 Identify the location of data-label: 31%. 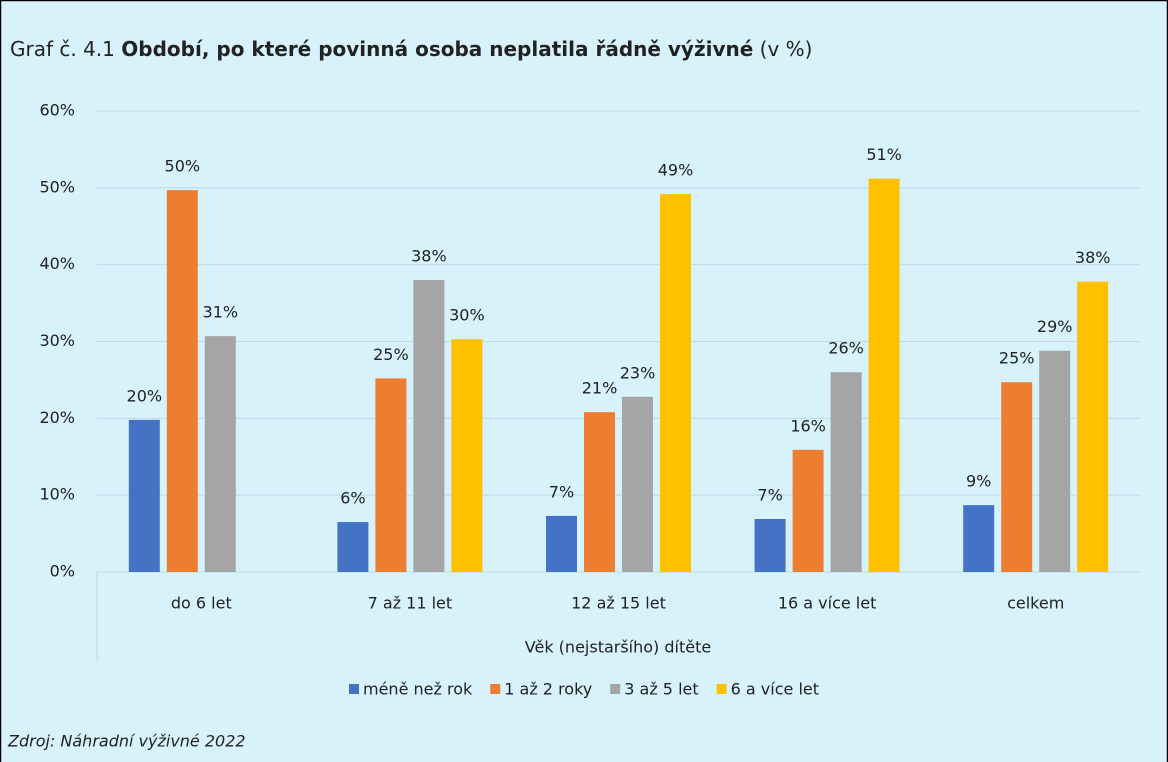
(221, 312).